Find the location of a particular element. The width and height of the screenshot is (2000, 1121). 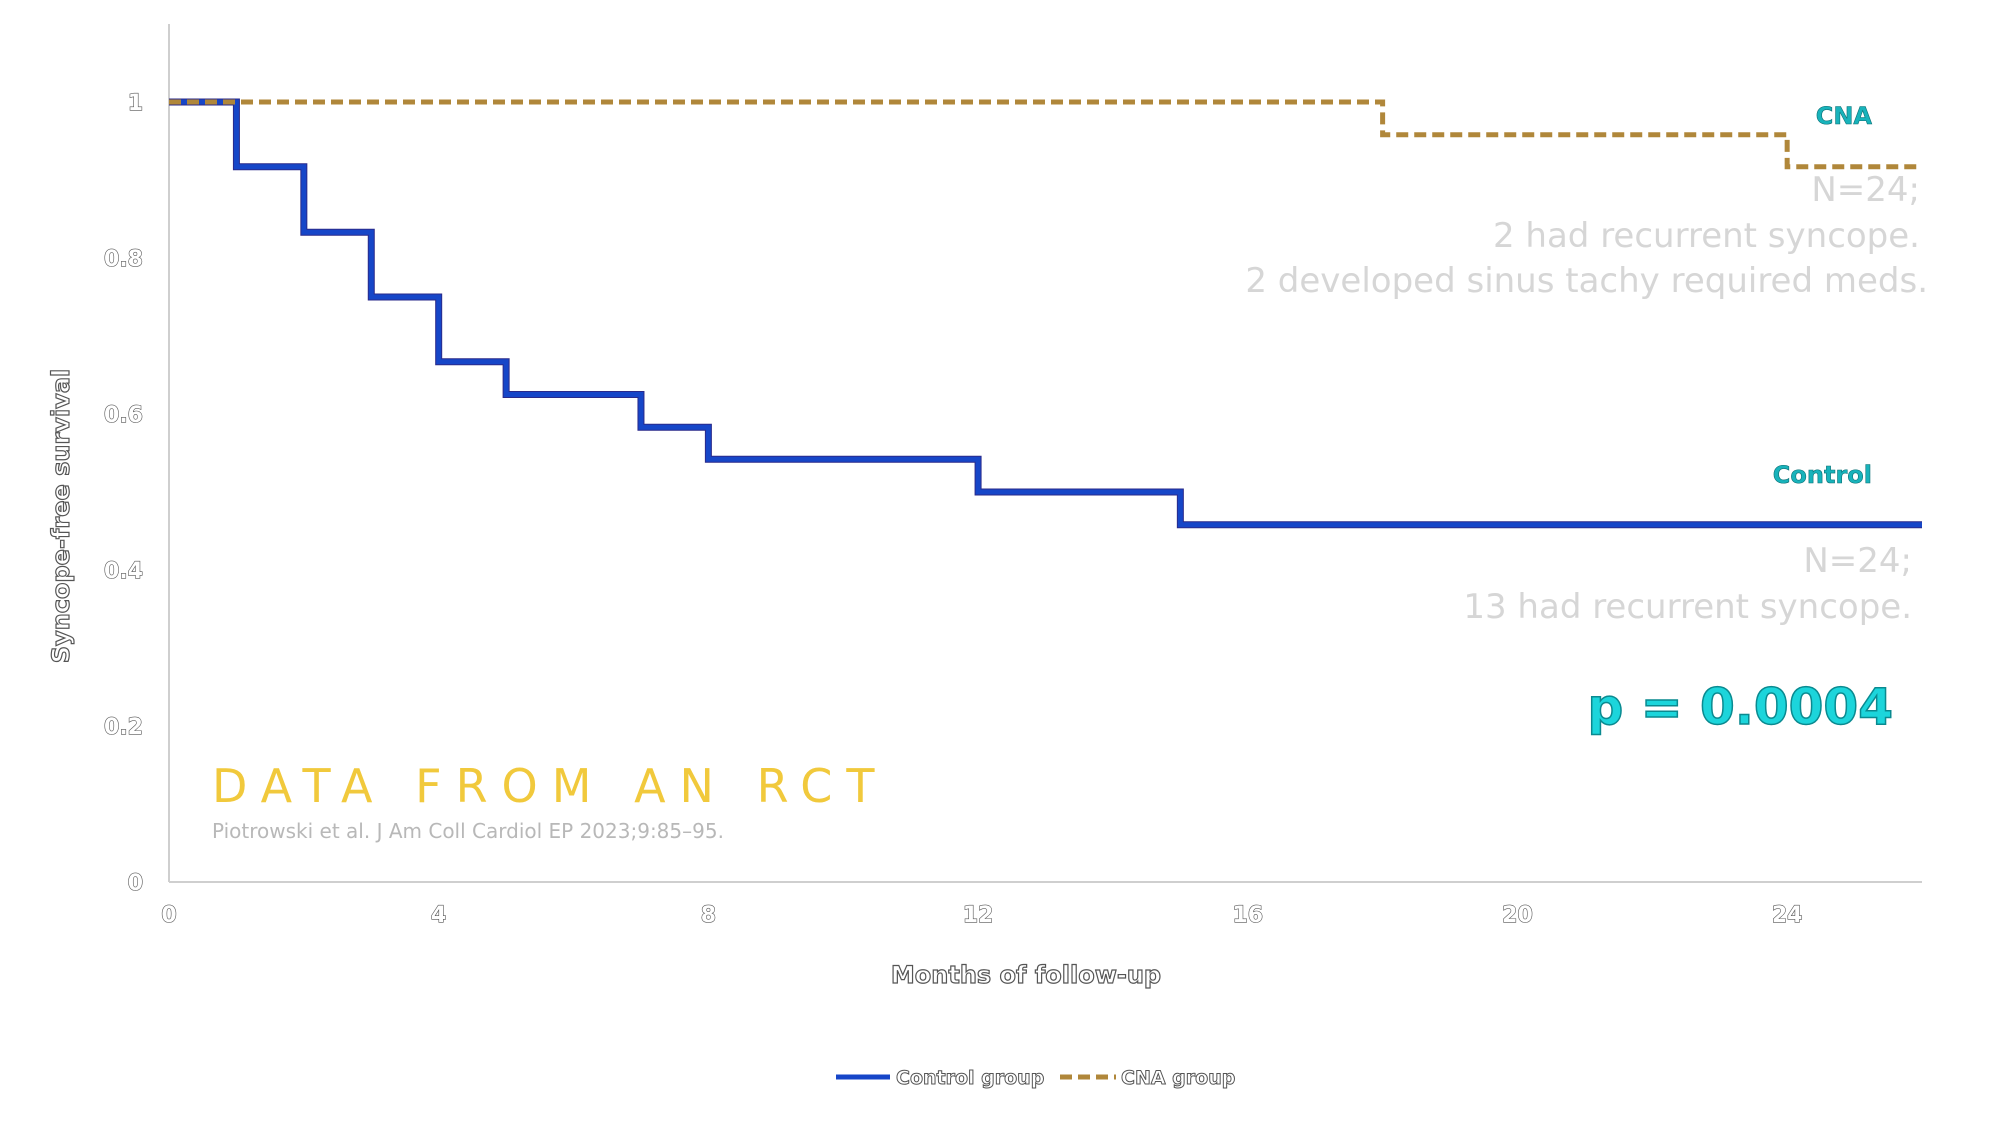

cna-note-line-1: N=24; is located at coordinates (1865, 190).